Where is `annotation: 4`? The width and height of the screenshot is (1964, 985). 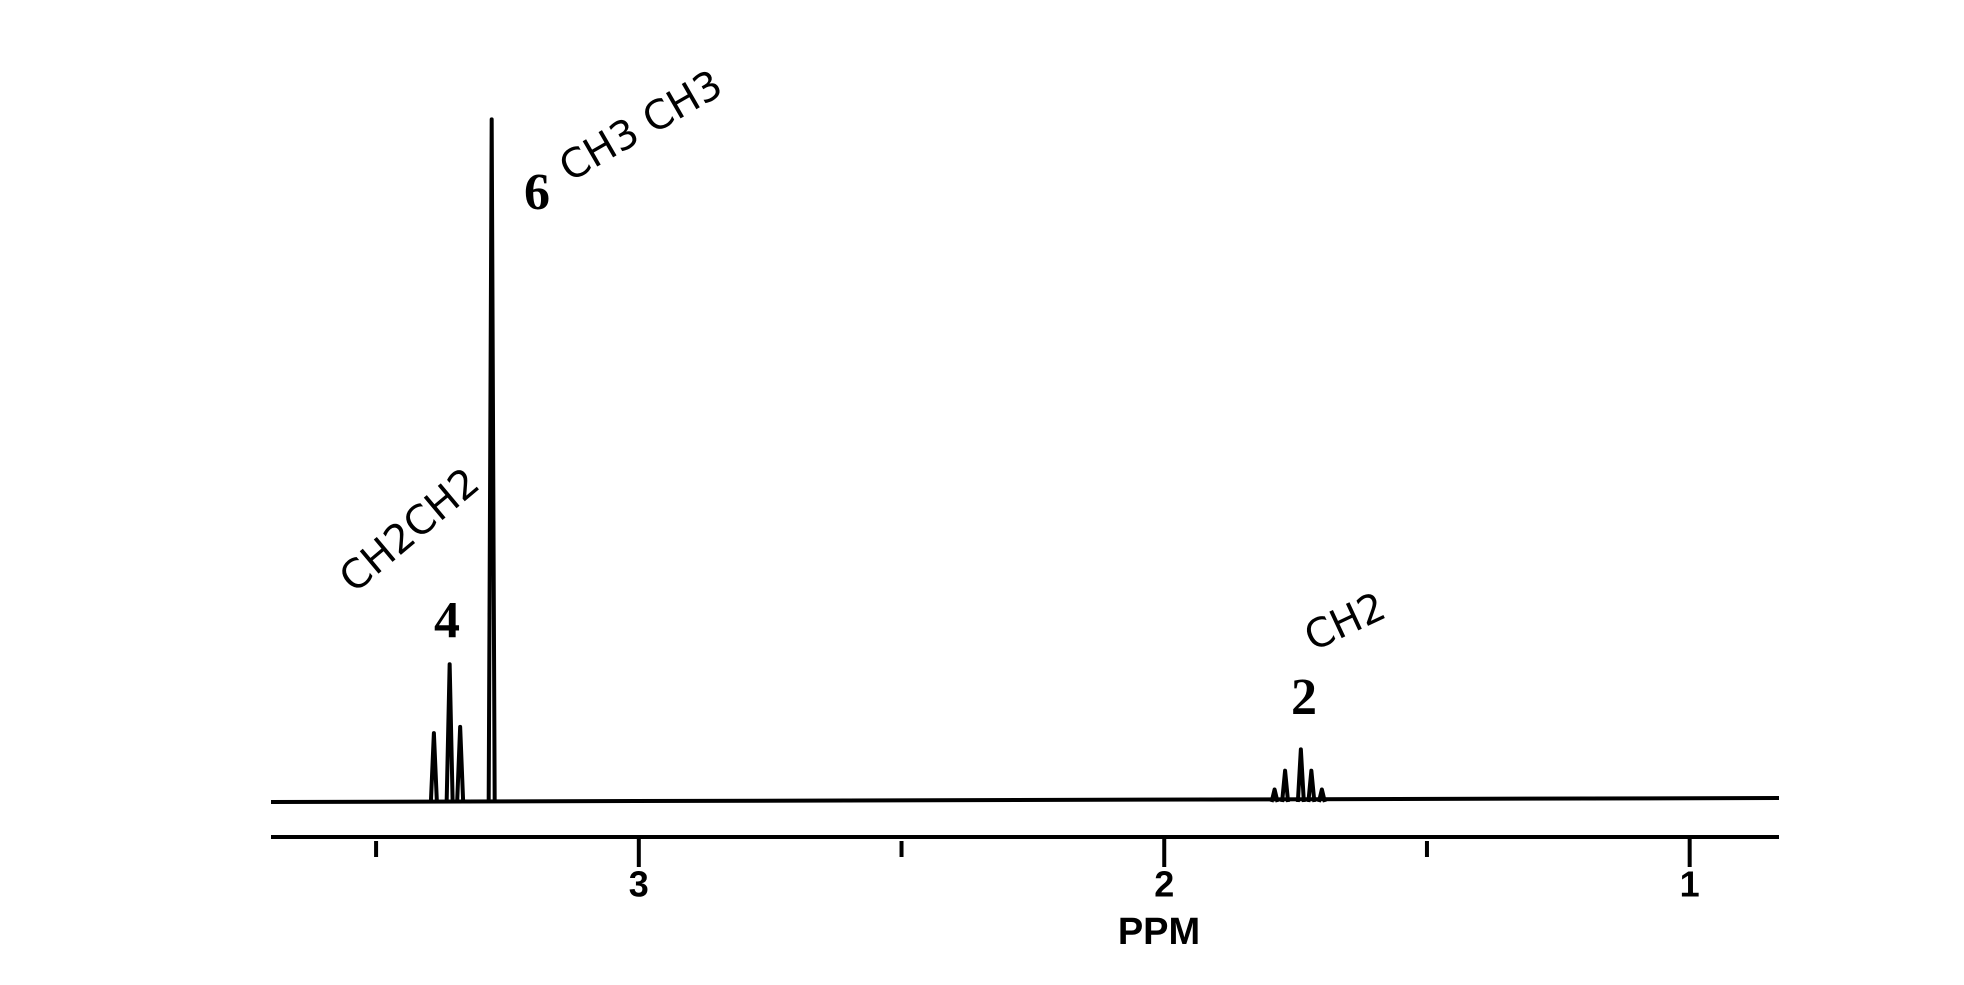 annotation: 4 is located at coordinates (447, 620).